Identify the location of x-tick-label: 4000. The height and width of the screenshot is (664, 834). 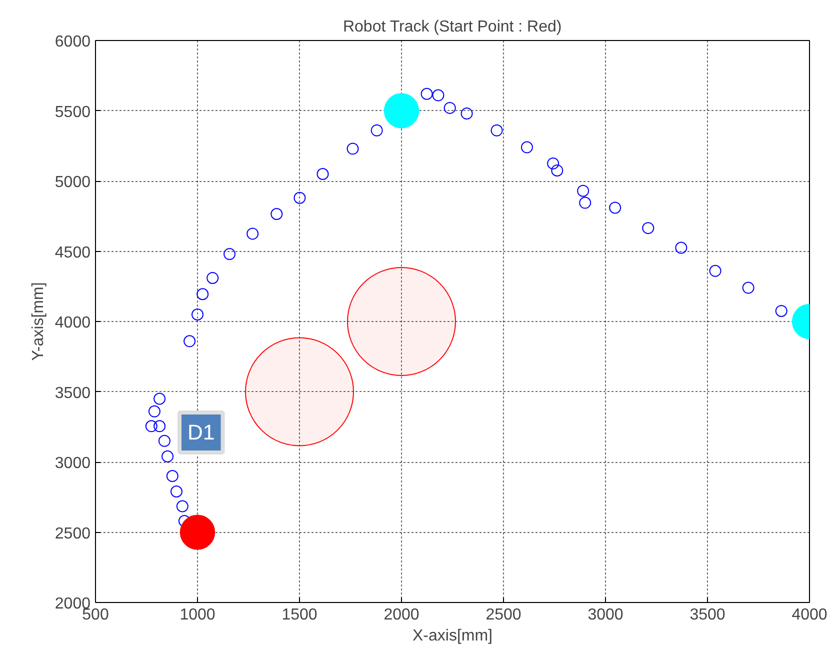
(810, 615).